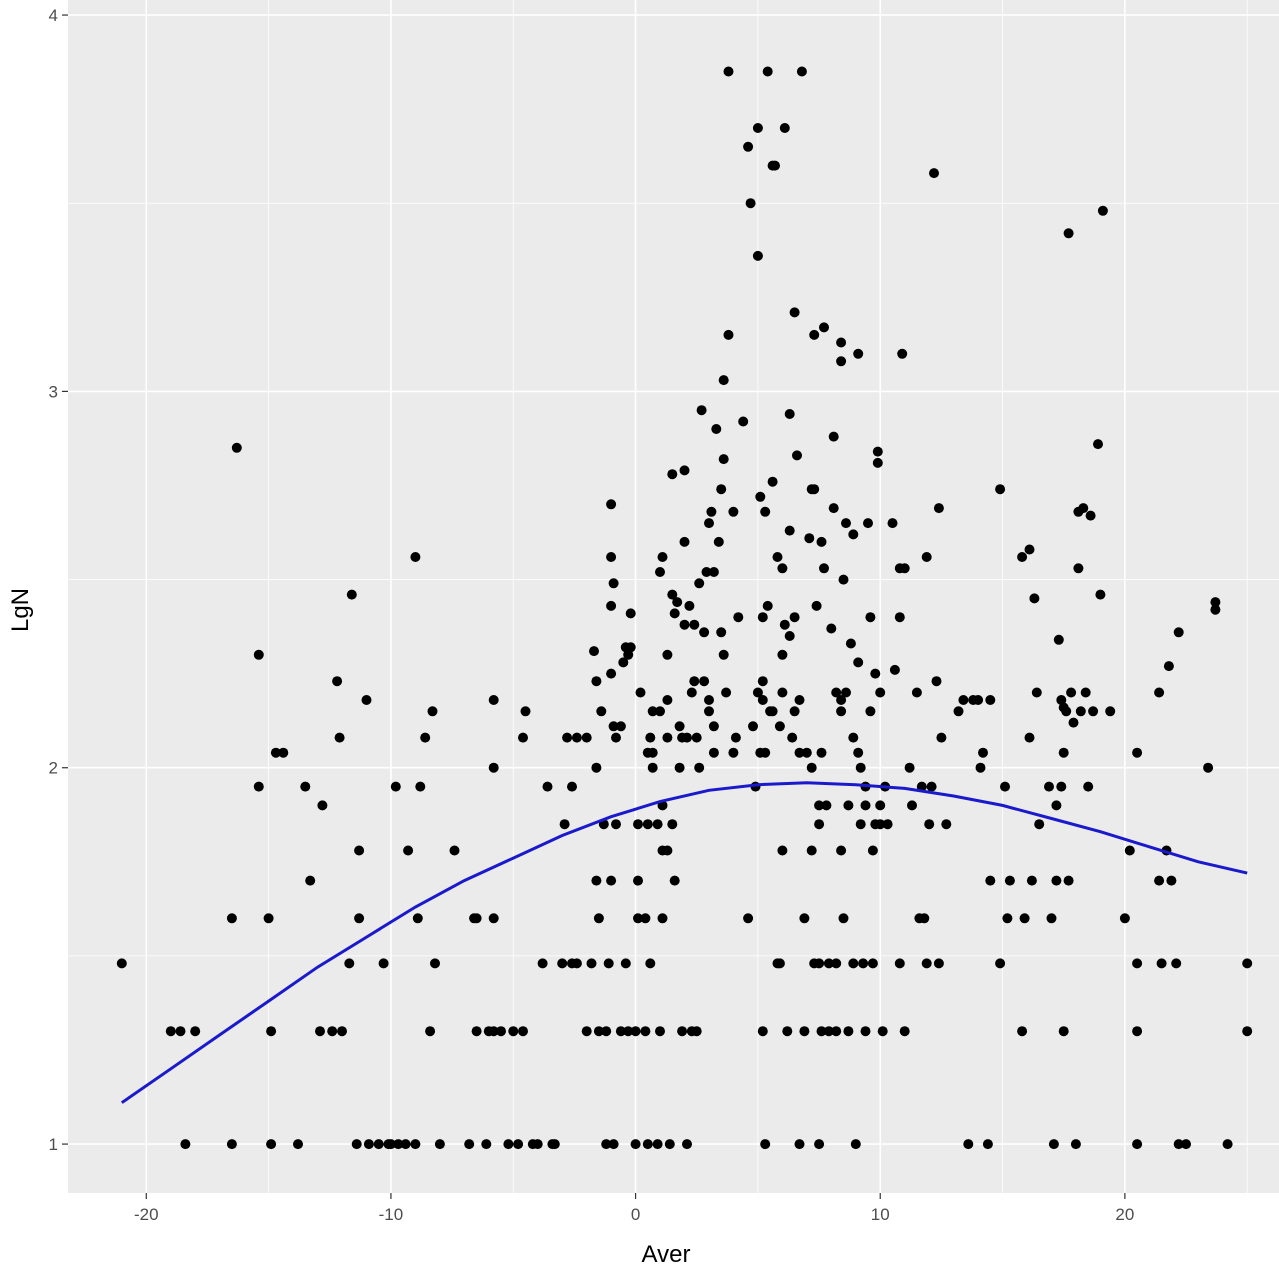  I want to click on x-tick-label: 10, so click(880, 1214).